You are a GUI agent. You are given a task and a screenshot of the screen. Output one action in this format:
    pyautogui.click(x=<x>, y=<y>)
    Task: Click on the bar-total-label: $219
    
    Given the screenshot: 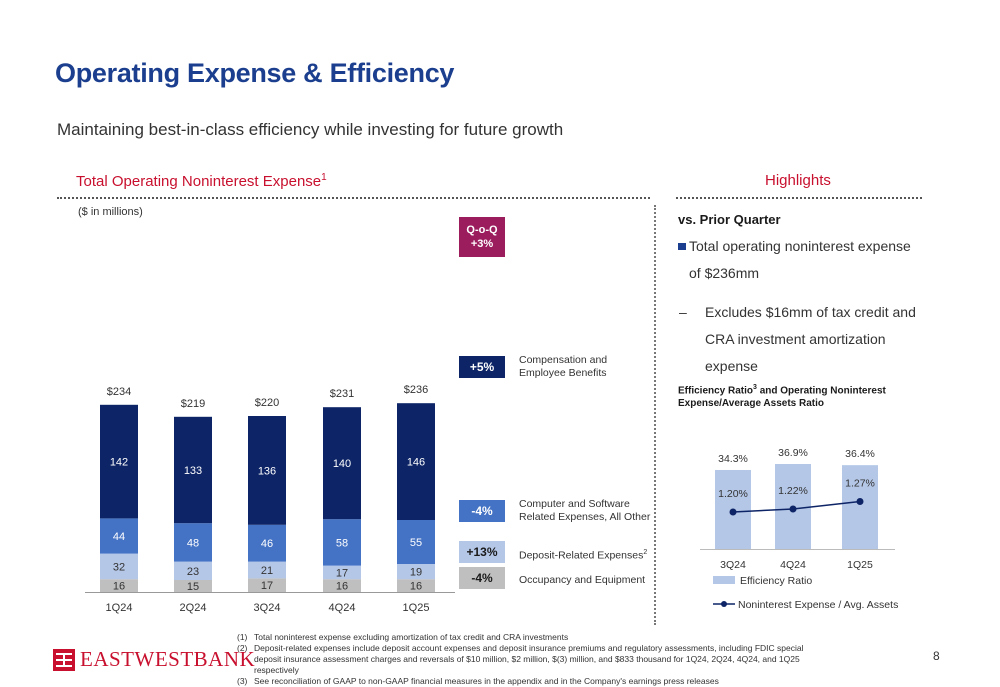 What is the action you would take?
    pyautogui.click(x=193, y=404)
    